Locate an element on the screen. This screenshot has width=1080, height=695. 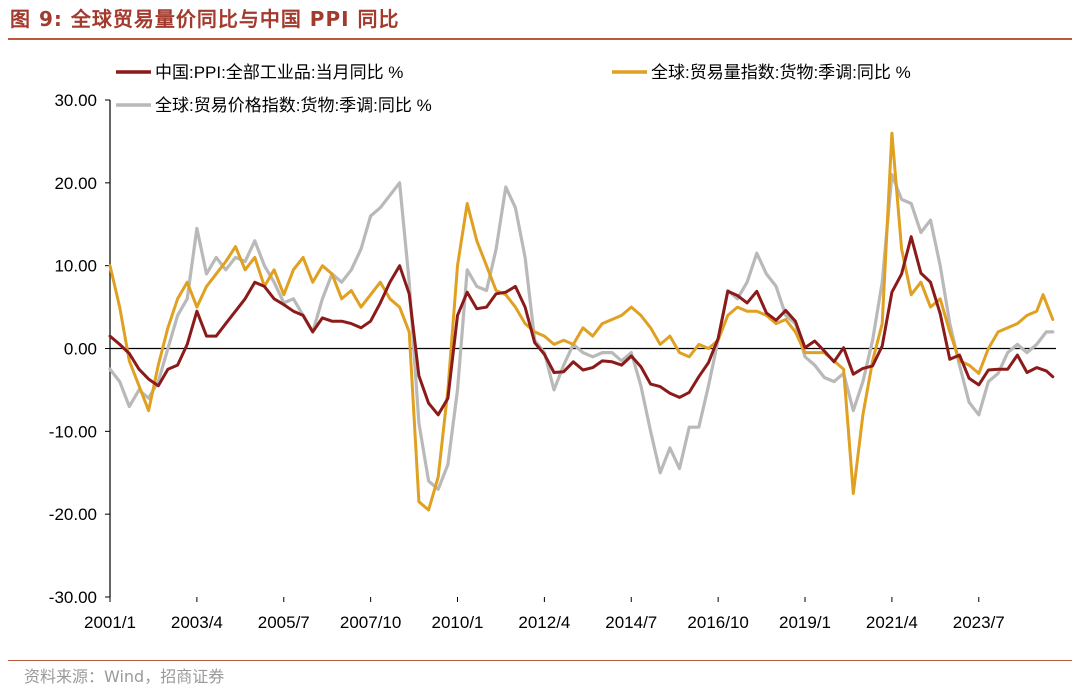
x-tick-label: 2023/7 is located at coordinates (979, 622).